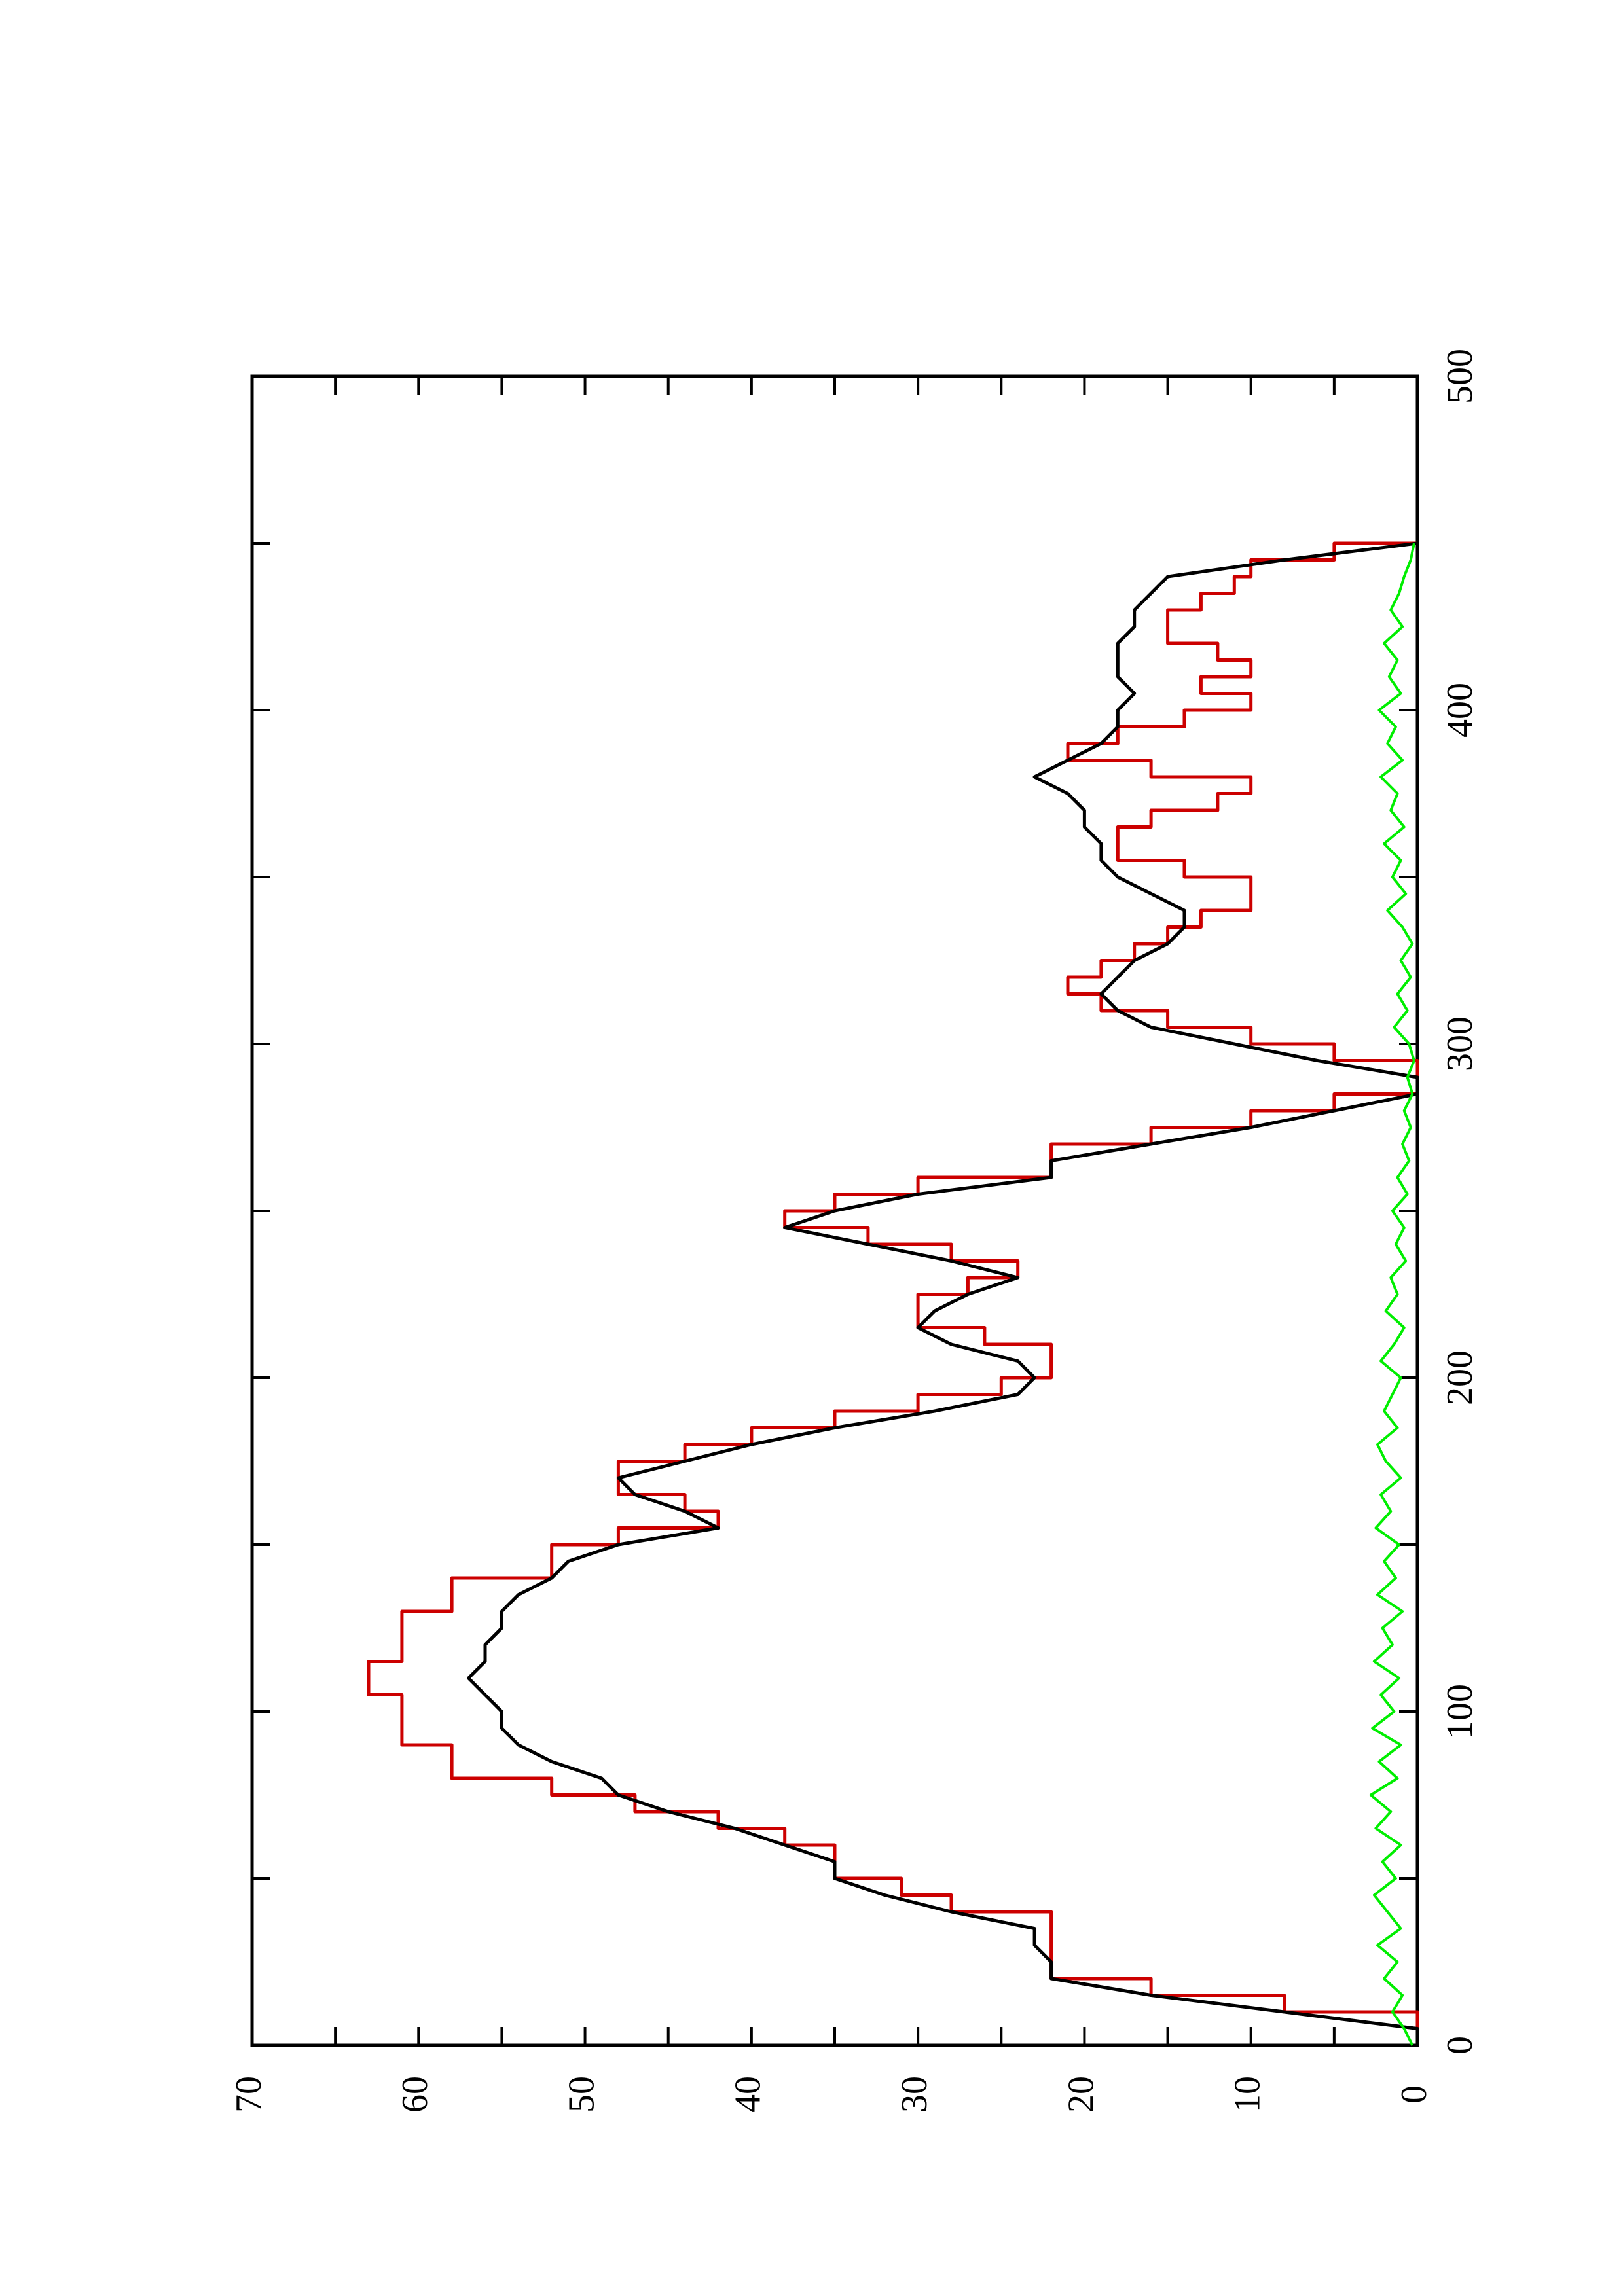 This screenshot has width=1623, height=2296. What do you see at coordinates (1460, 710) in the screenshot?
I see `x-tick-label: 400` at bounding box center [1460, 710].